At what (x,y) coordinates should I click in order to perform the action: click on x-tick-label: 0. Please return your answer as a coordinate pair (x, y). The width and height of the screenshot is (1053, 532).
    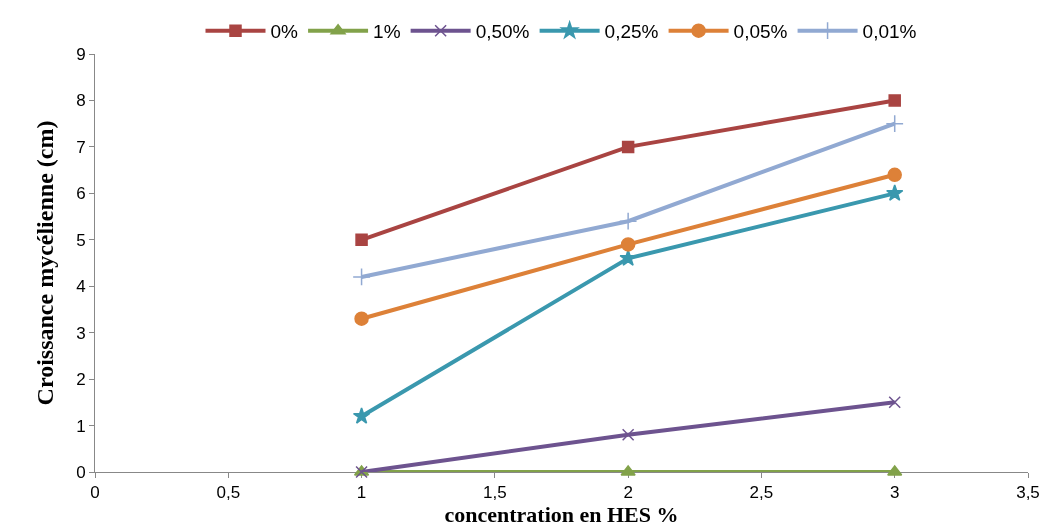
    Looking at the image, I should click on (95, 493).